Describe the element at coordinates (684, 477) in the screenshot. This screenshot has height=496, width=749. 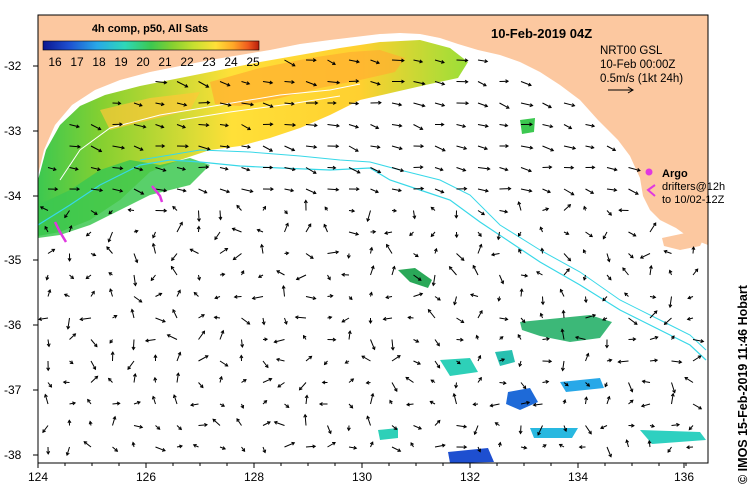
I see `lon-tick-label: 136` at that location.